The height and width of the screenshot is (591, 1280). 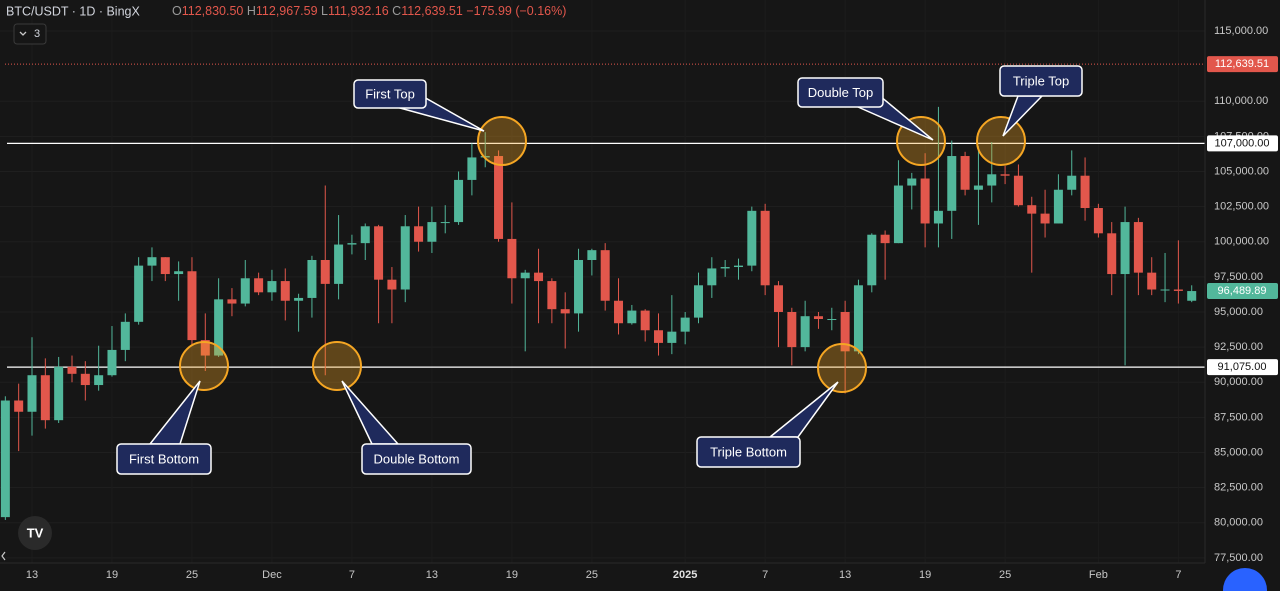 I want to click on change: −175.99 (−0.16%), so click(x=516, y=11).